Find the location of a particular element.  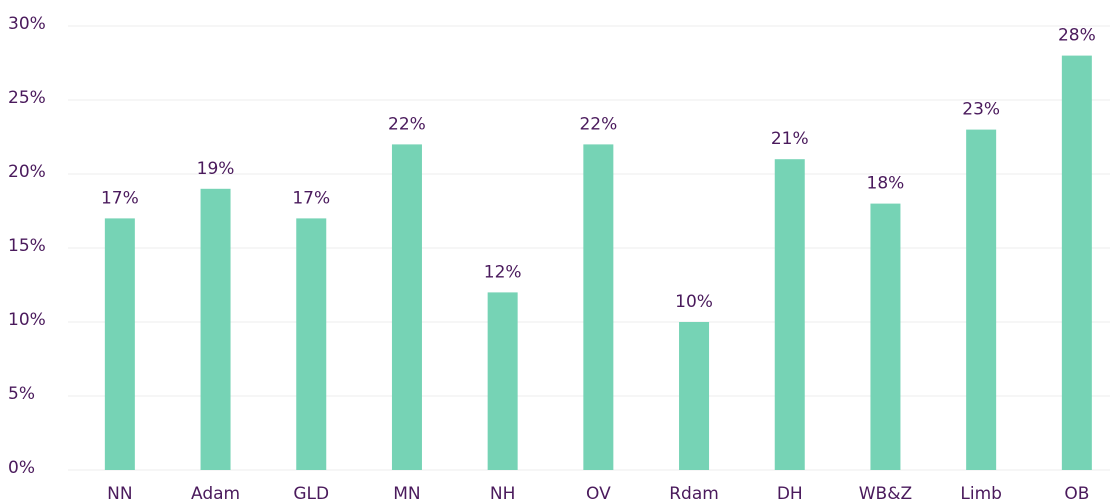

y-tick-label: 25% is located at coordinates (27, 98).